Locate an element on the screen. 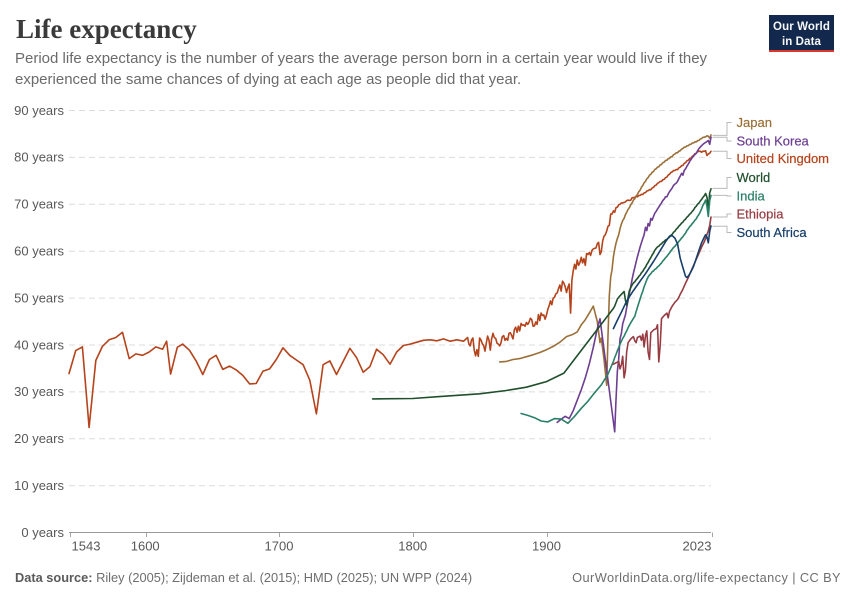 This screenshot has height=600, width=850. svg-text: 0 years is located at coordinates (42, 532).